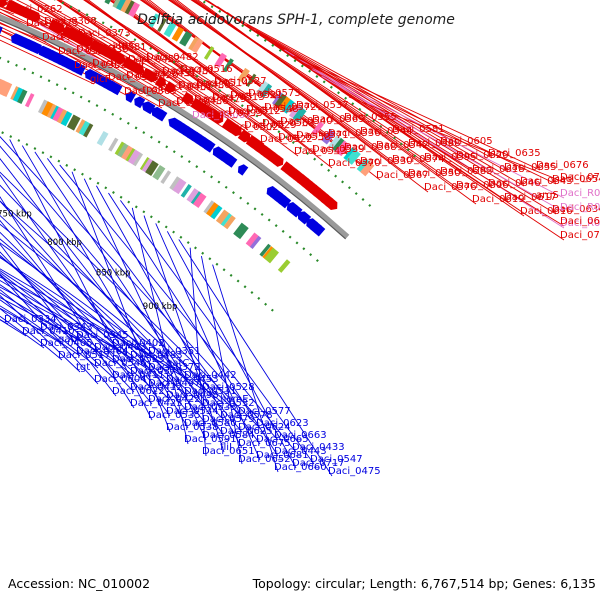  I want to click on gene-label: Daci_0569, so click(338, 119).